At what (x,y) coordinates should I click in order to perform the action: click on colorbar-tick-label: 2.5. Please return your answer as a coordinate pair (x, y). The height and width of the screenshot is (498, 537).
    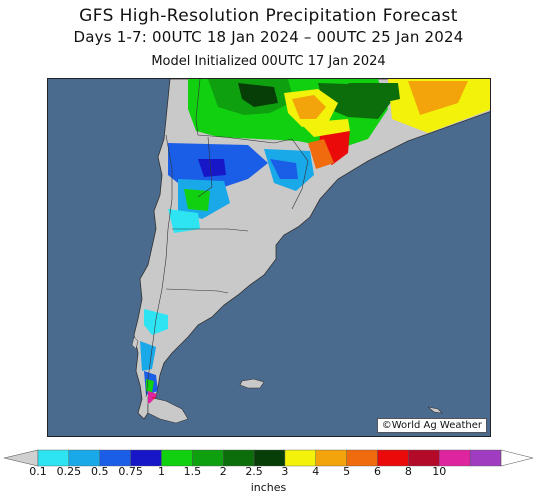
    Looking at the image, I should click on (254, 471).